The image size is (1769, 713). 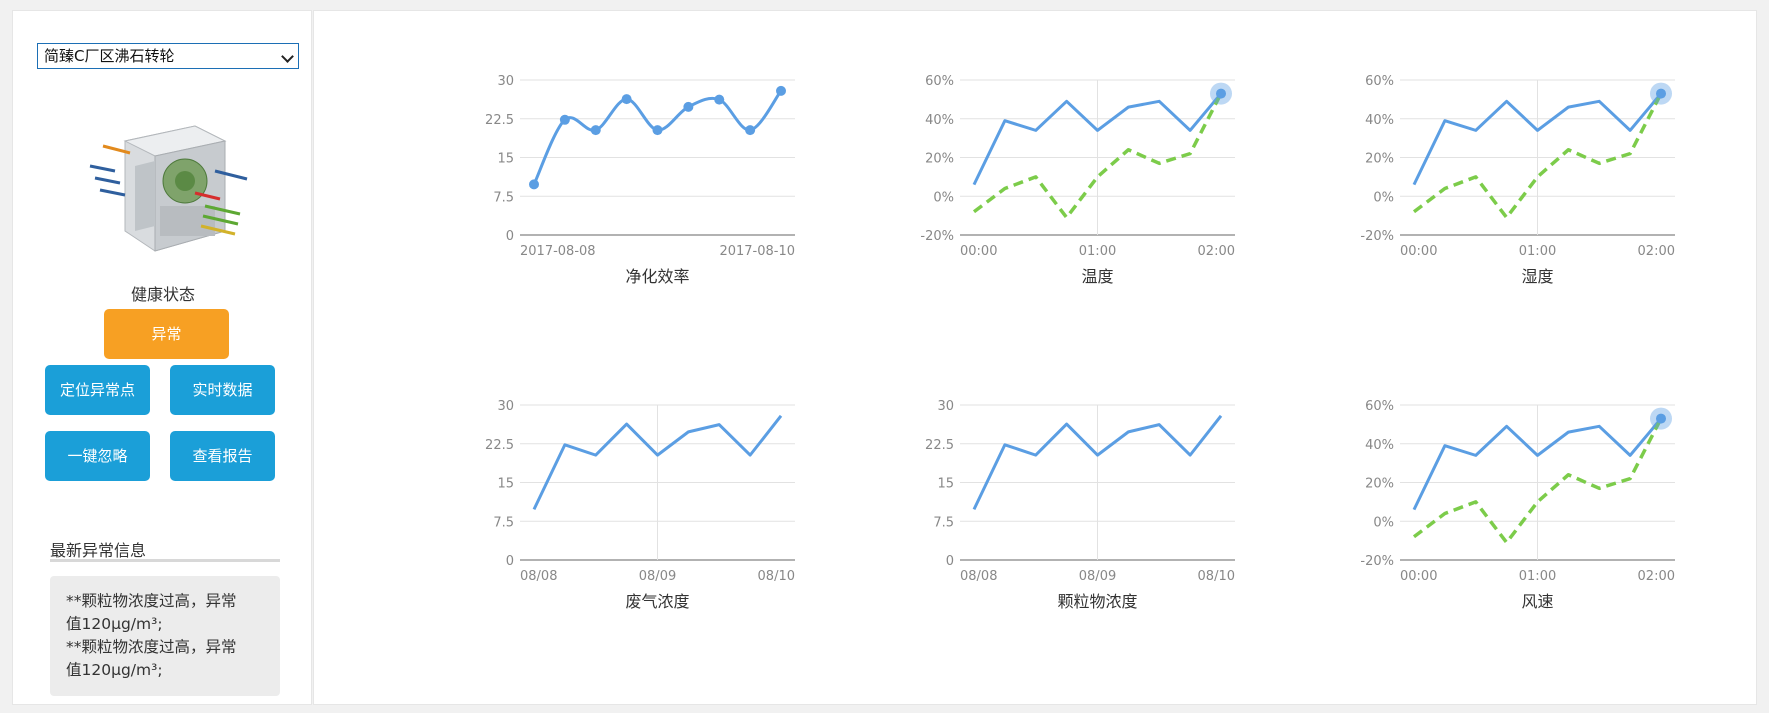 I want to click on chart-purification-efficiency: 30 22.5 15 7.5 0 2017-08-08 2017-08-10 净化效率, so click(x=640, y=180).